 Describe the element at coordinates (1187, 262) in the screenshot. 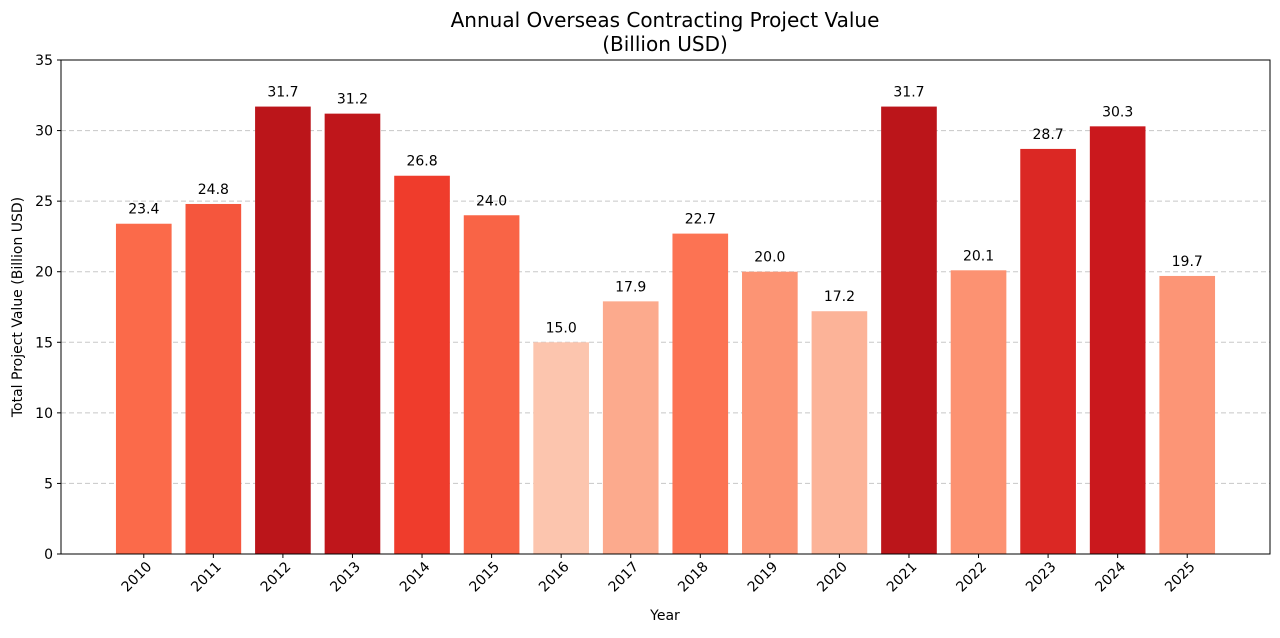

I see `data-label: 19.7` at that location.